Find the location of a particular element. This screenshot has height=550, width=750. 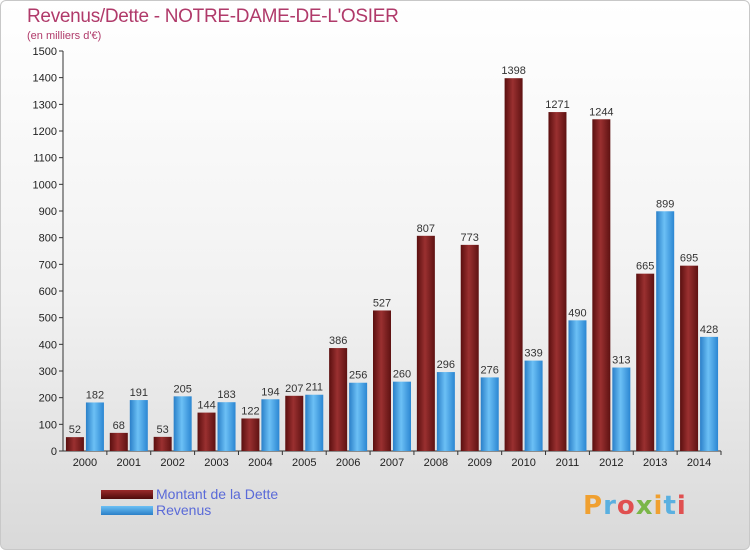

data-label-dette: 695 is located at coordinates (689, 259).